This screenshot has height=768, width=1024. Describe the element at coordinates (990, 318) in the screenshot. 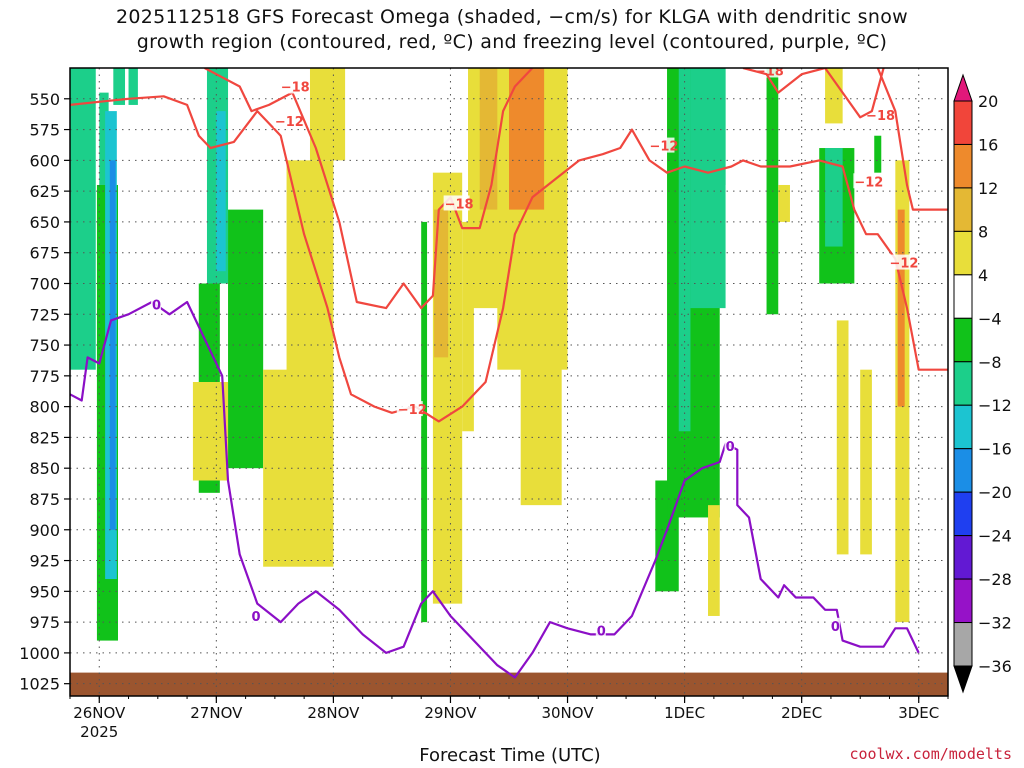

I see `colorbar-label: −4` at that location.